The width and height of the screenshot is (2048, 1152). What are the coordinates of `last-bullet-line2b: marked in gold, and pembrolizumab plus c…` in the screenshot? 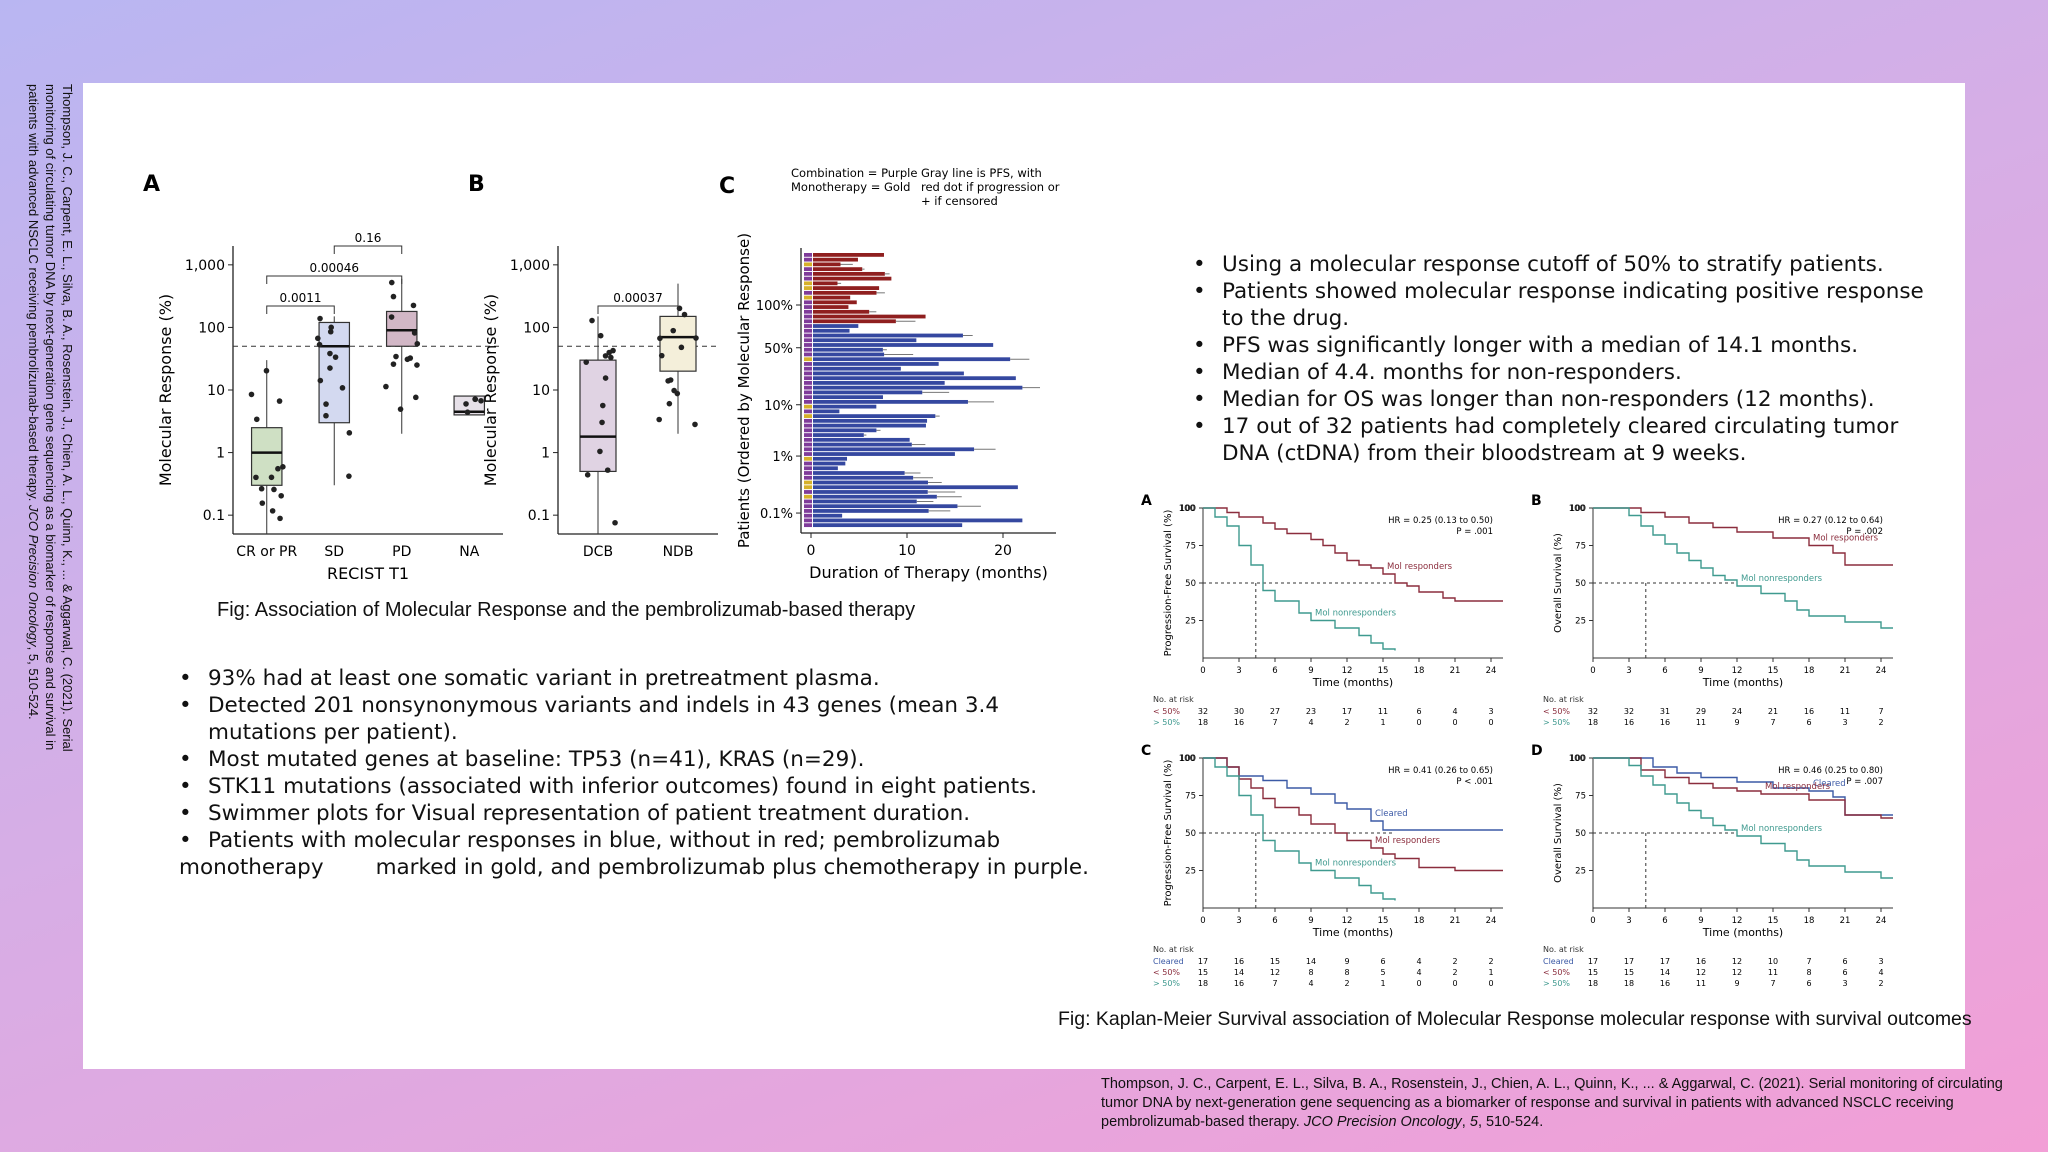 It's located at (732, 867).